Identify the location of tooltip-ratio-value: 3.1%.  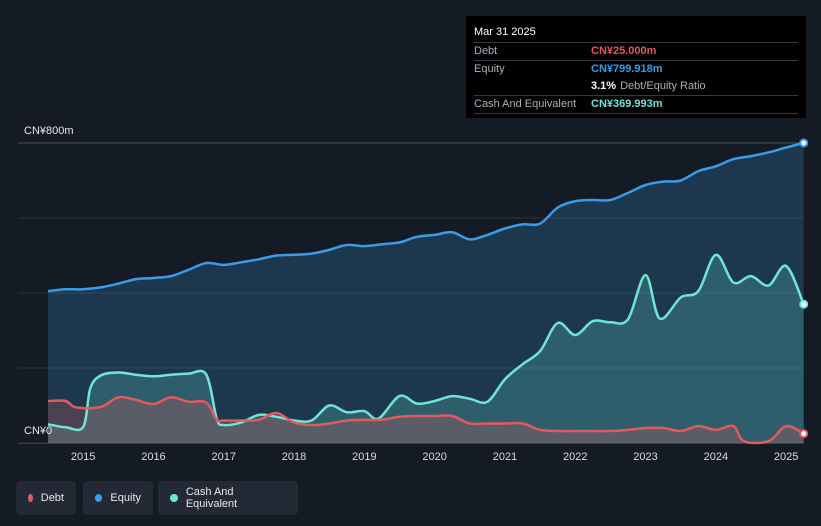
(604, 86).